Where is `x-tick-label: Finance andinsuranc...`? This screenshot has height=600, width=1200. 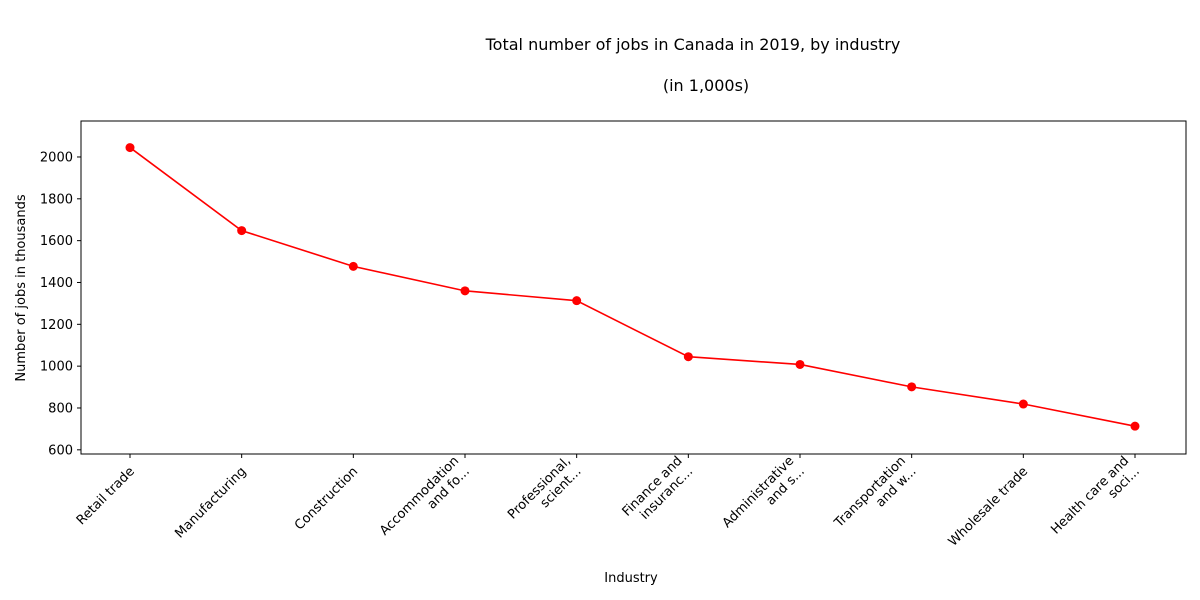
x-tick-label: Finance andinsuranc... is located at coordinates (658, 492).